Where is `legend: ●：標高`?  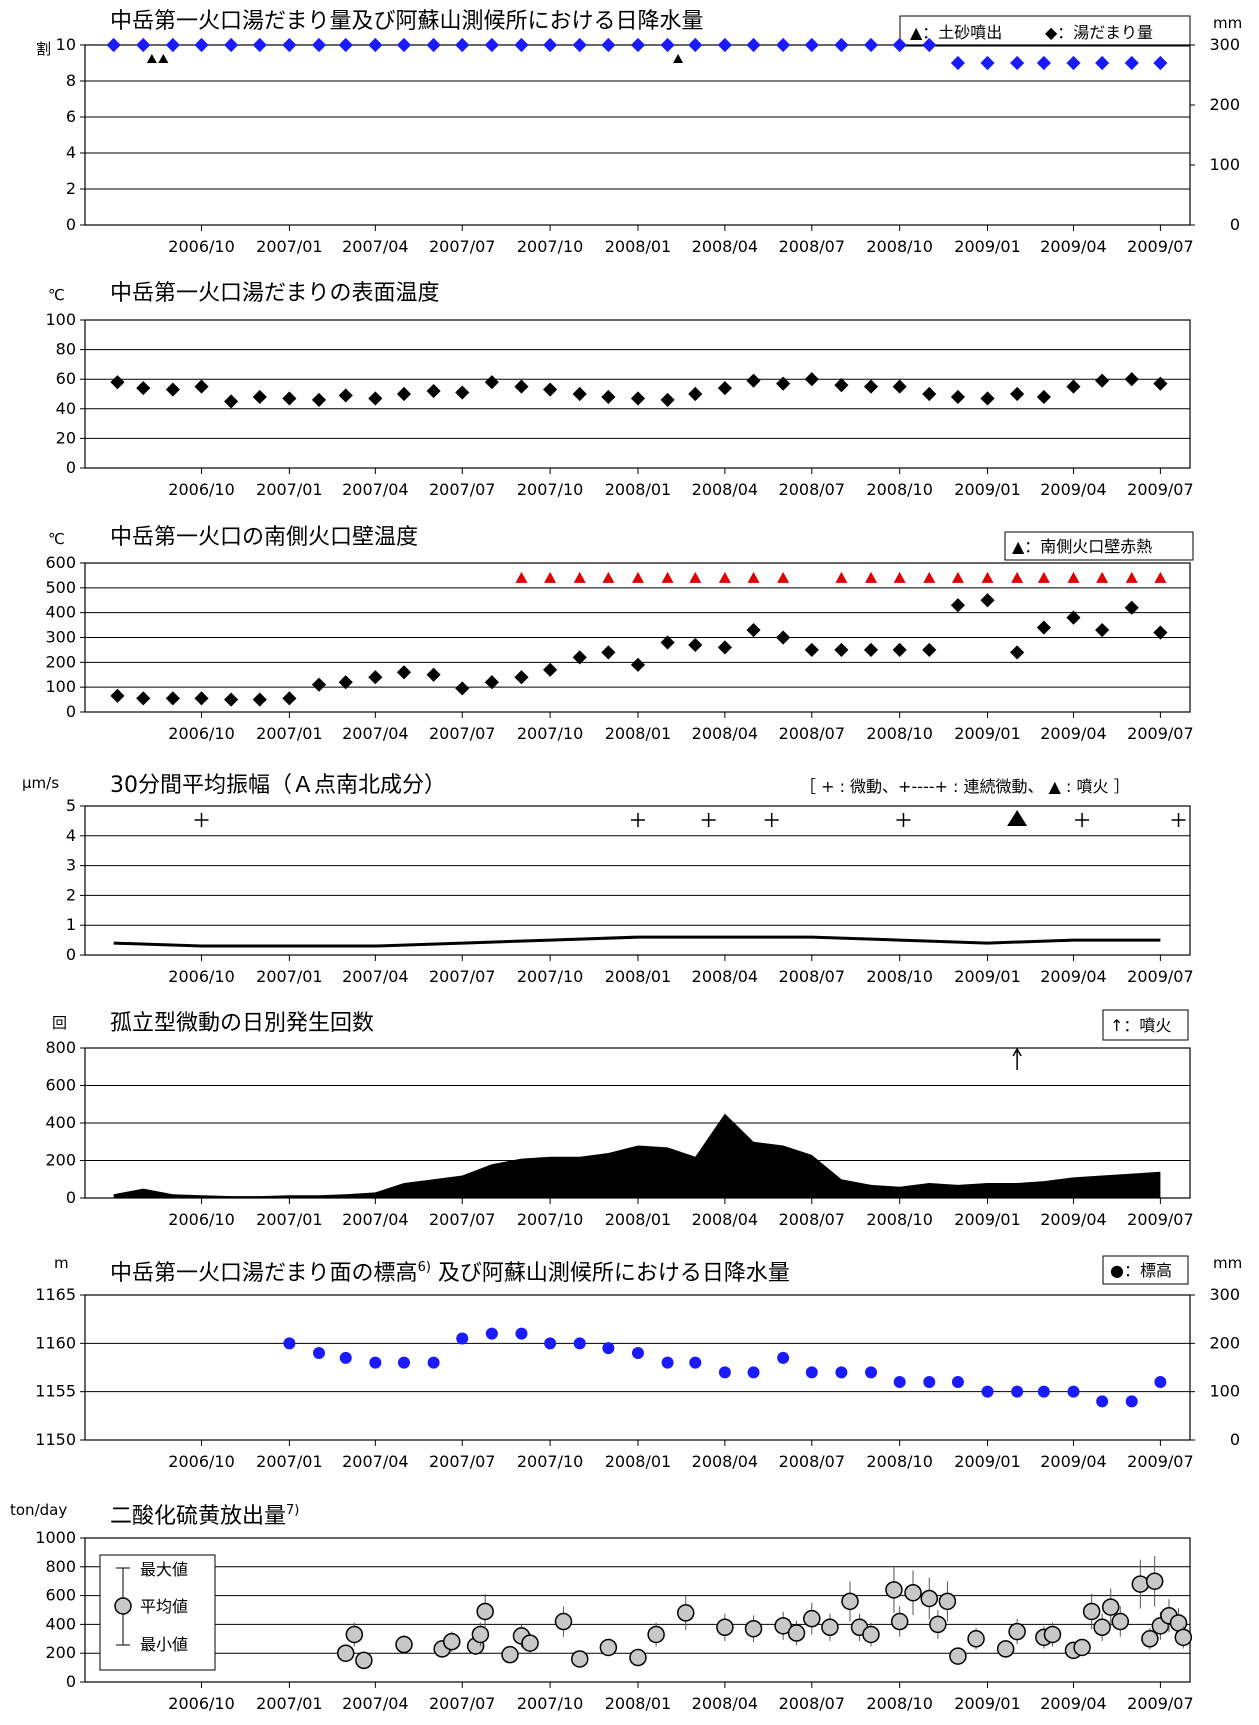 legend: ●：標高 is located at coordinates (1145, 1270).